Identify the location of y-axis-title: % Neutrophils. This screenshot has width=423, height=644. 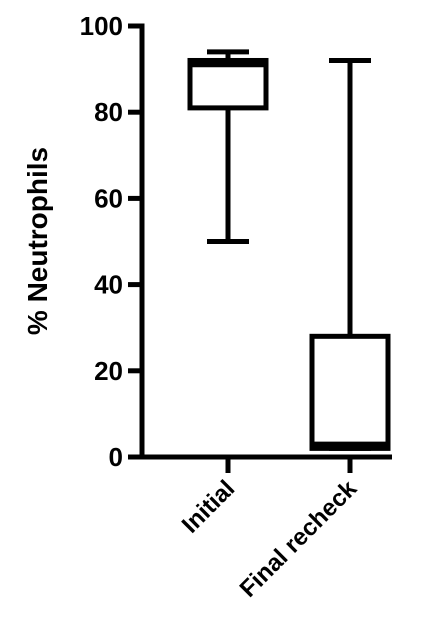
(37, 241).